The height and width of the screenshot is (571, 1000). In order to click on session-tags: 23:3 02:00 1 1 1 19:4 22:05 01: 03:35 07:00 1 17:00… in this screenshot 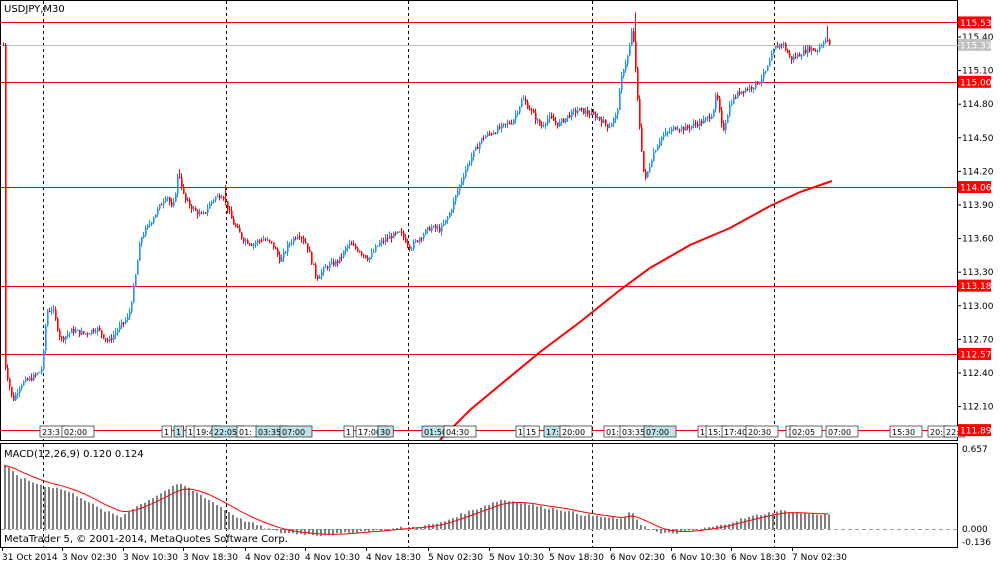, I will do `click(502, 431)`.